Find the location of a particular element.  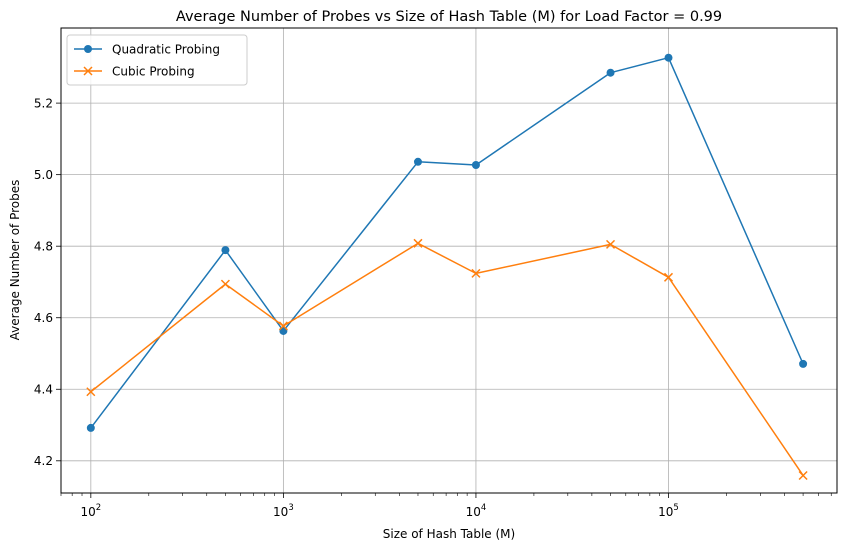

legend-x-marker is located at coordinates (88, 71).